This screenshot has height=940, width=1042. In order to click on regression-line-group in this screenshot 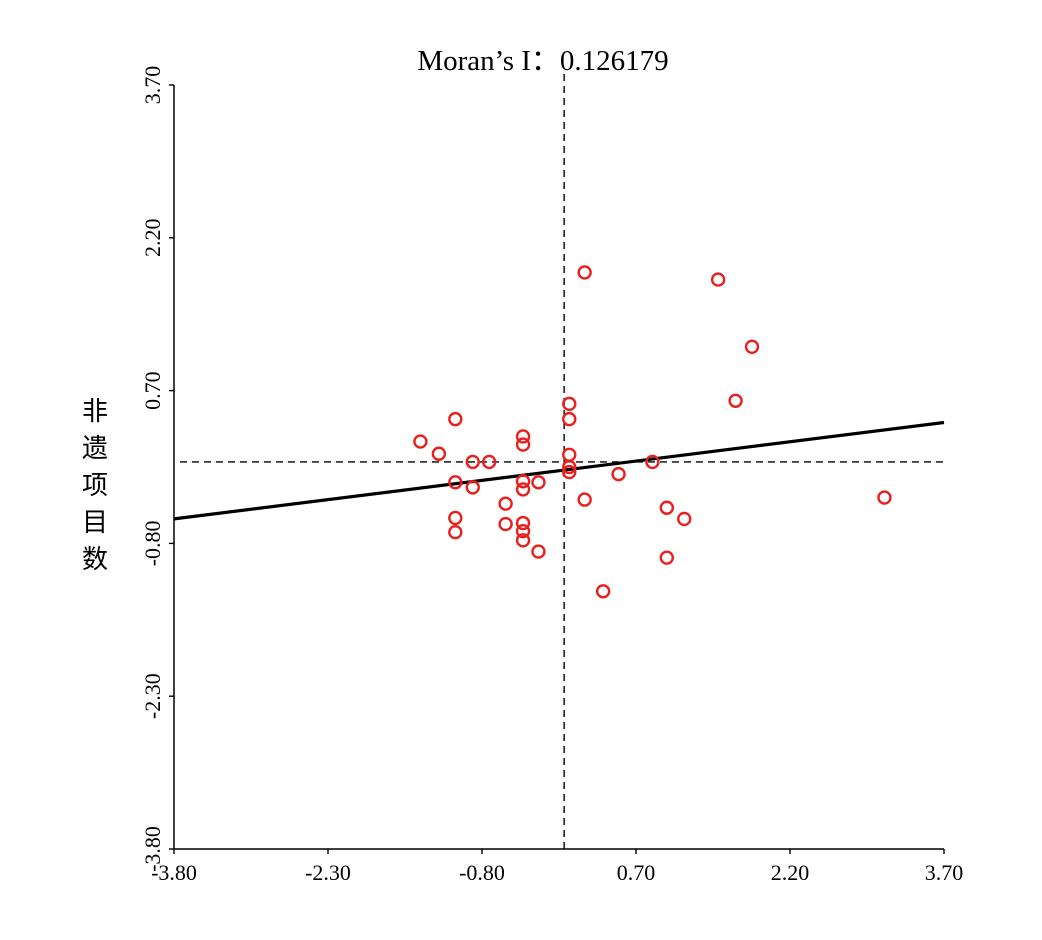, I will do `click(559, 470)`.